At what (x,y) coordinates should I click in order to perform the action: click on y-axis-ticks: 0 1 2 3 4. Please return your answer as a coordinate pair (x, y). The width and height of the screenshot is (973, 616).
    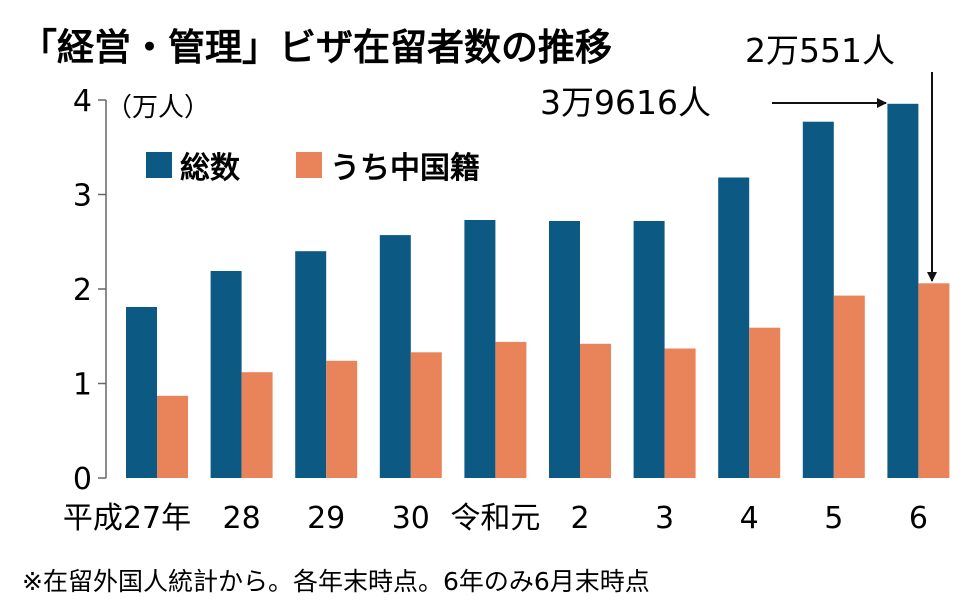
    Looking at the image, I should click on (89, 290).